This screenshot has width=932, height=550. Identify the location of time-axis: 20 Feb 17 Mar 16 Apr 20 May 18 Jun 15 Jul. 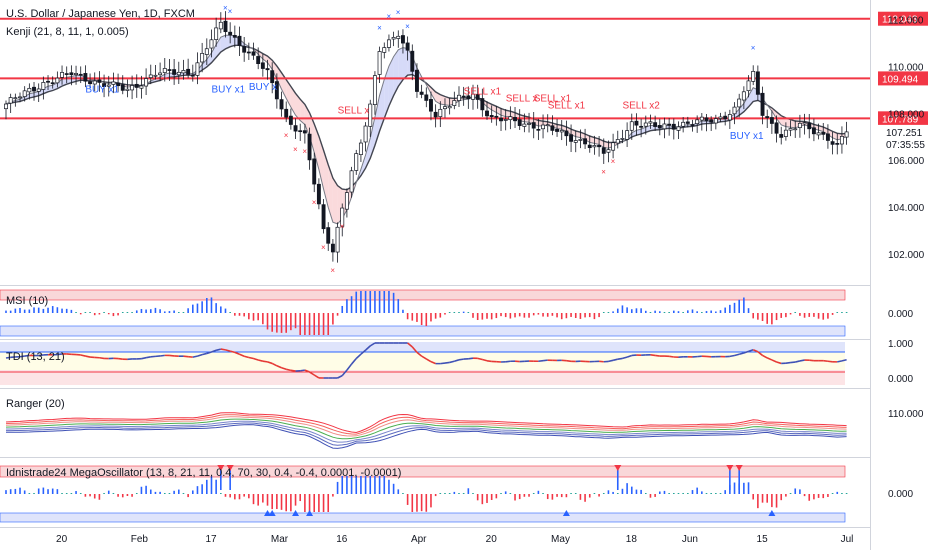
(454, 539).